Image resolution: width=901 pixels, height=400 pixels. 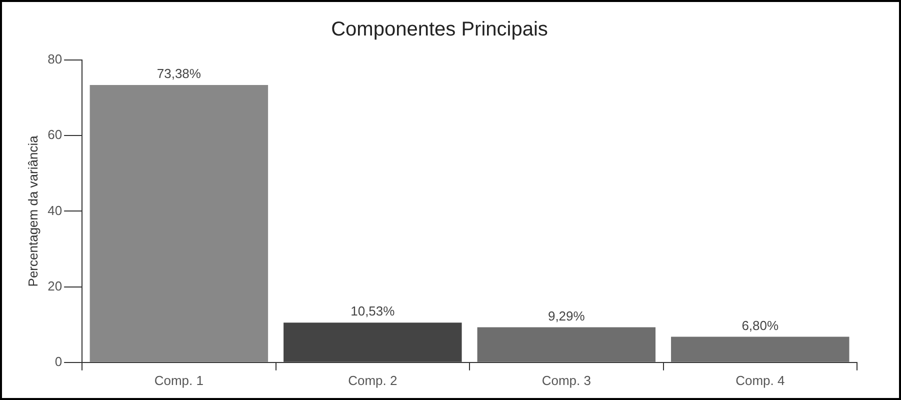 I want to click on y-tick-label: 0, so click(x=58, y=361).